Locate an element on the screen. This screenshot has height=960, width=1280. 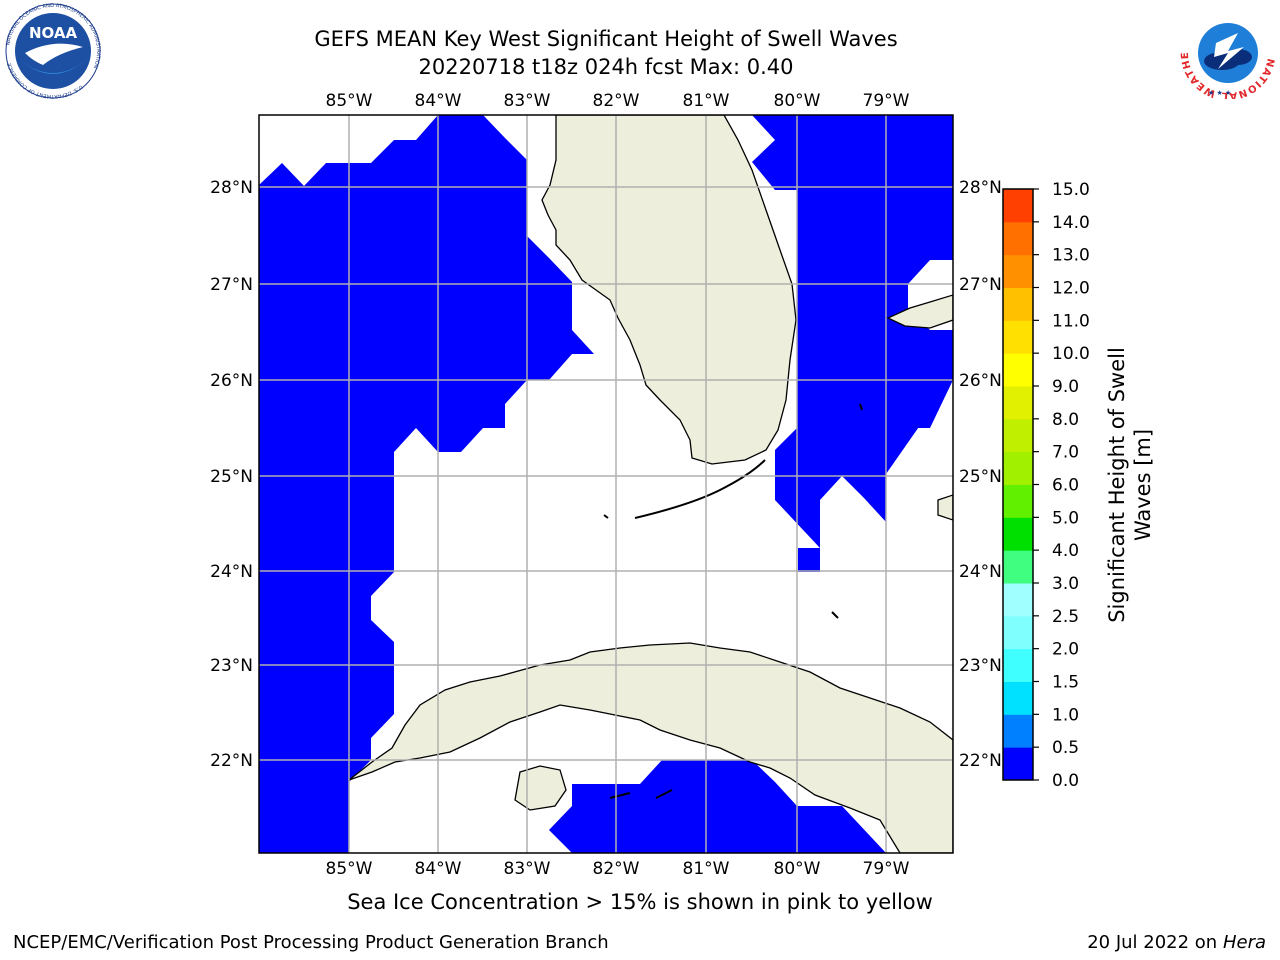
lon-labels-top: 85°W 84°W 83°W 82°W 81°W 80°W 79°W is located at coordinates (618, 101).